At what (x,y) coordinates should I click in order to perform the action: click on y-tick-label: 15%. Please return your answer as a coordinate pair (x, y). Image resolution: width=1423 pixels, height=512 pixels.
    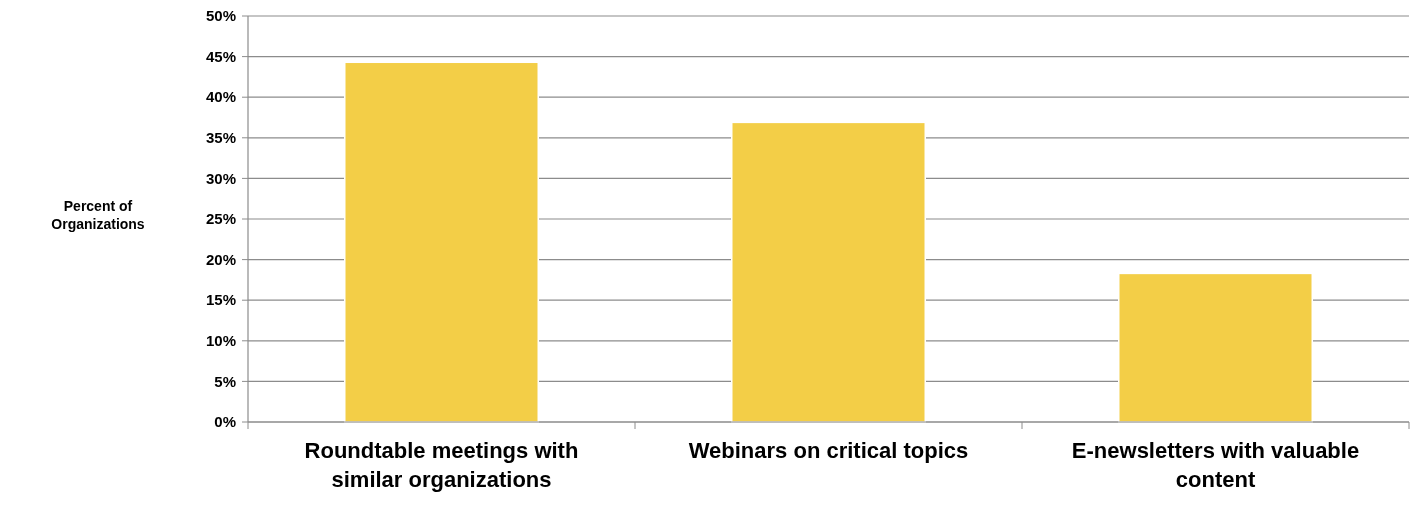
    Looking at the image, I should click on (220, 300).